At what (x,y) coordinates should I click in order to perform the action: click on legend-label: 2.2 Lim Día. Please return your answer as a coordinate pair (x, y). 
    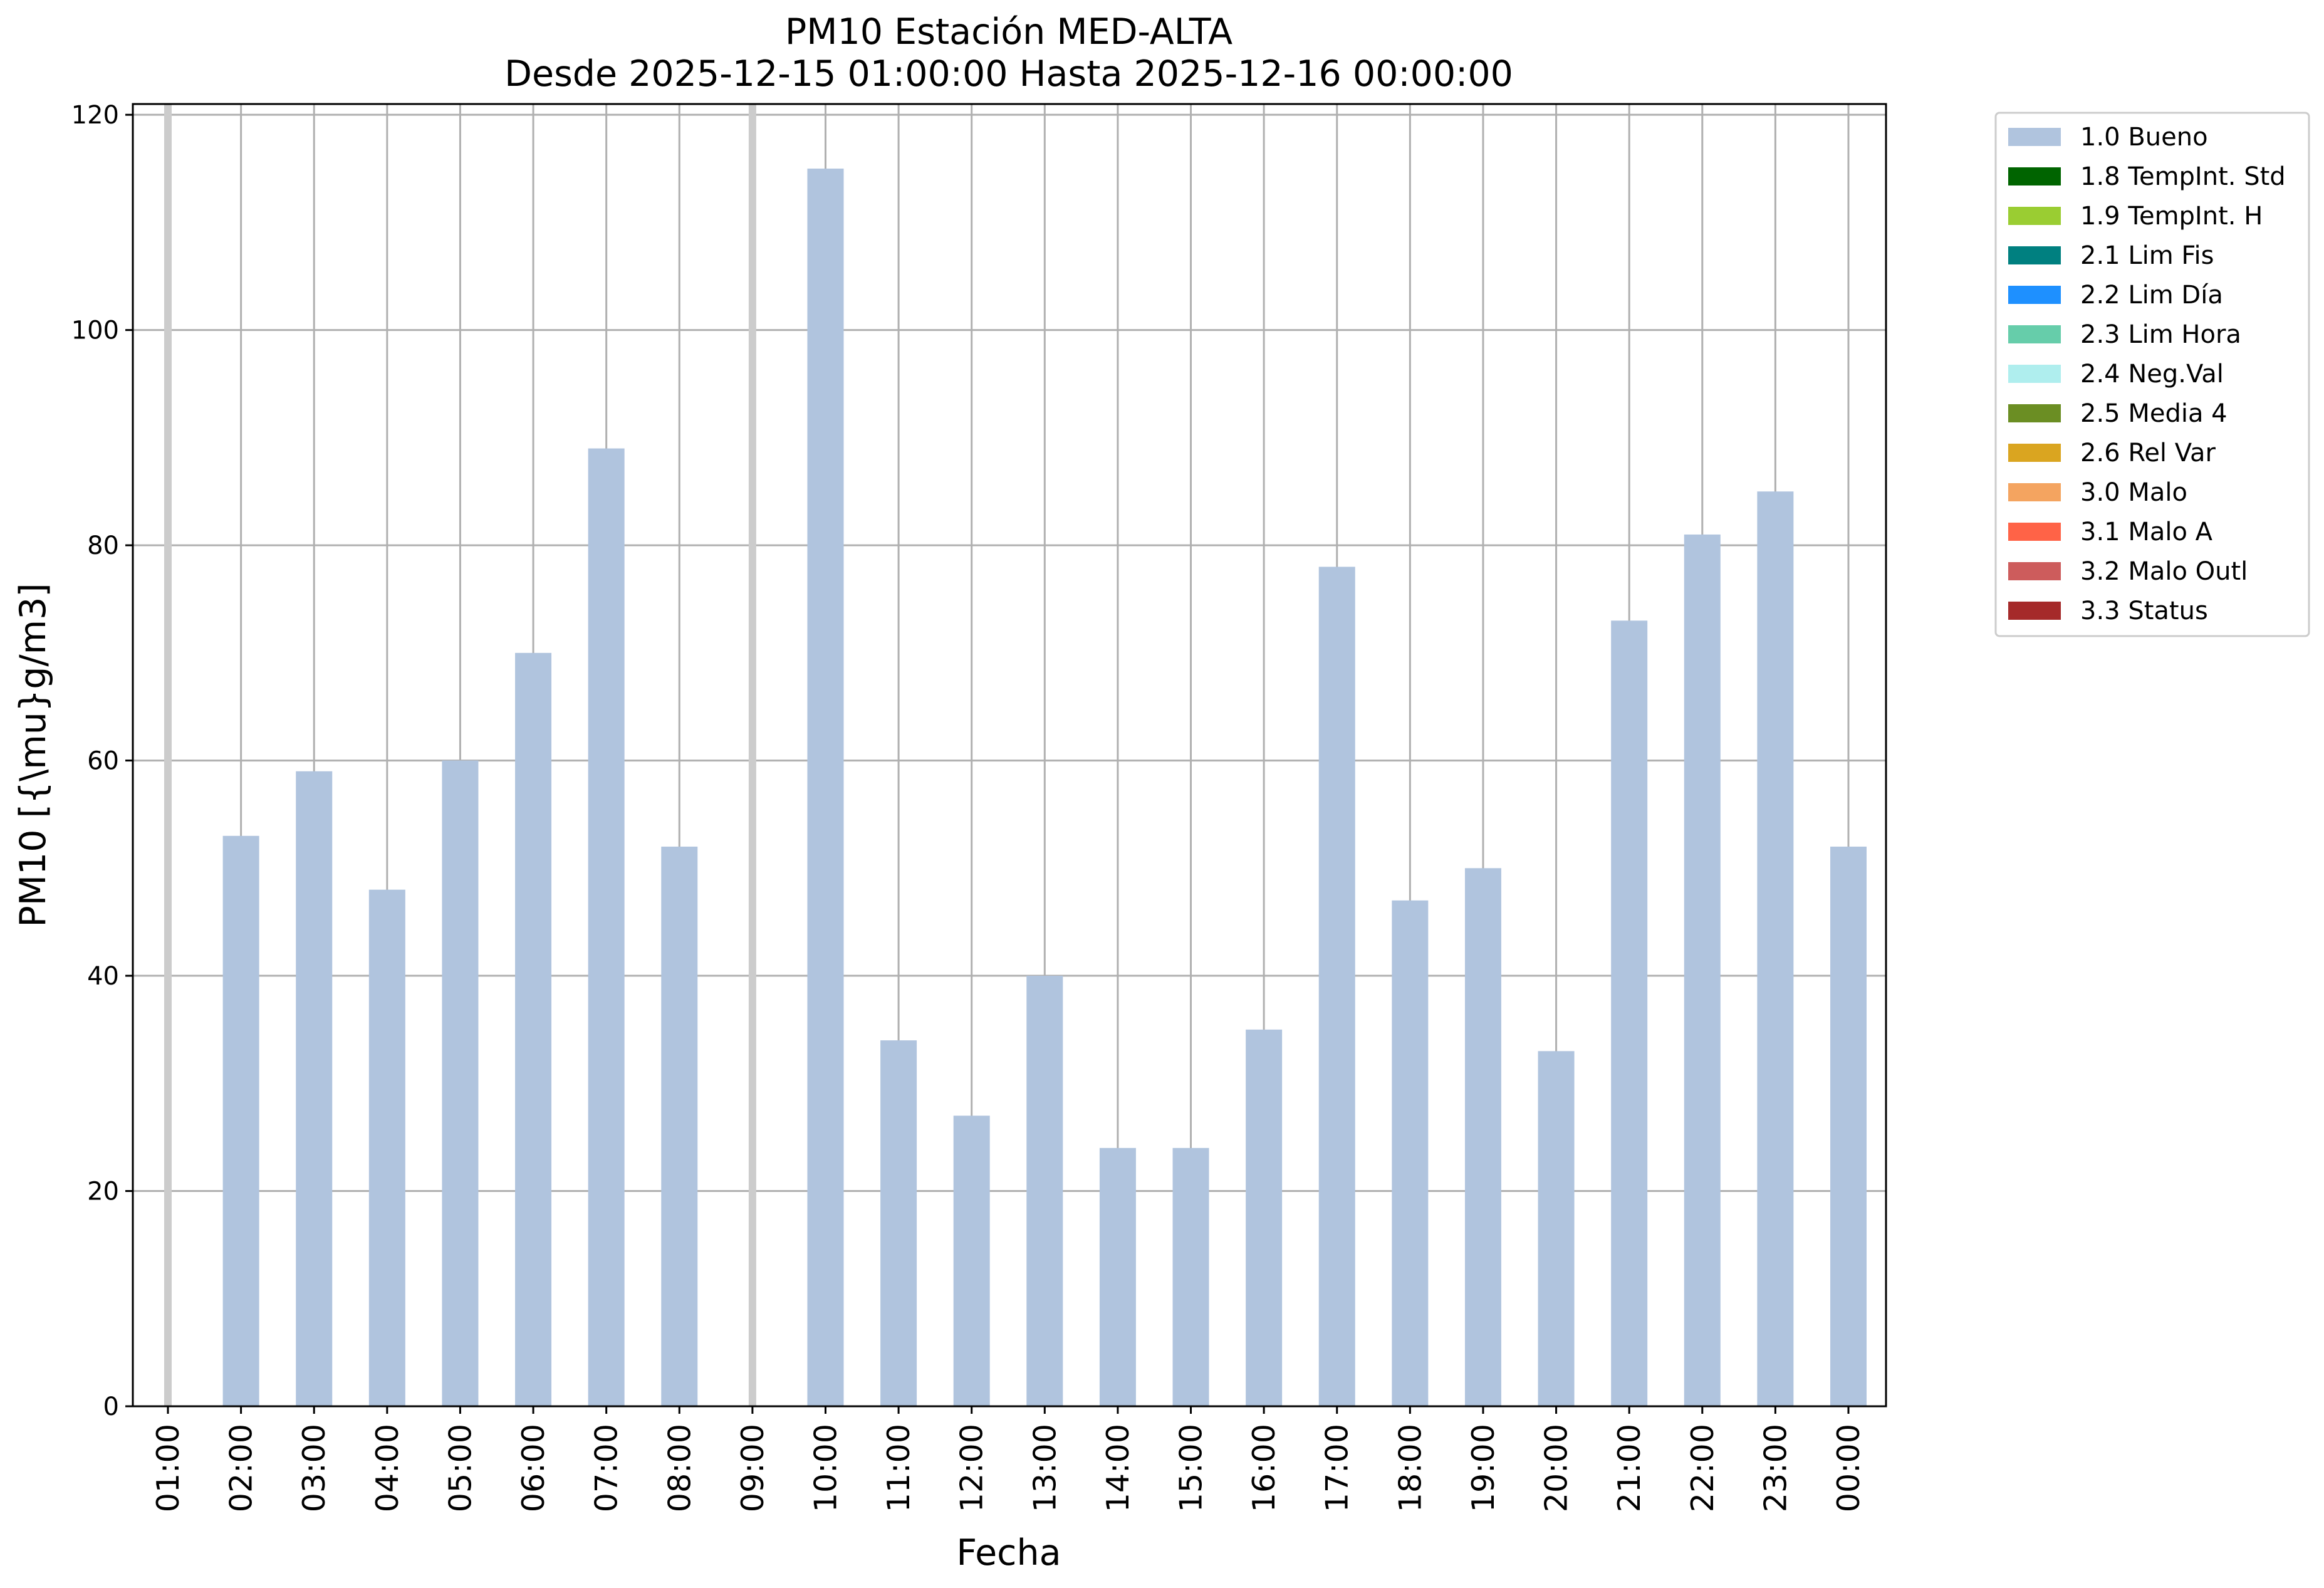
    Looking at the image, I should click on (2151, 296).